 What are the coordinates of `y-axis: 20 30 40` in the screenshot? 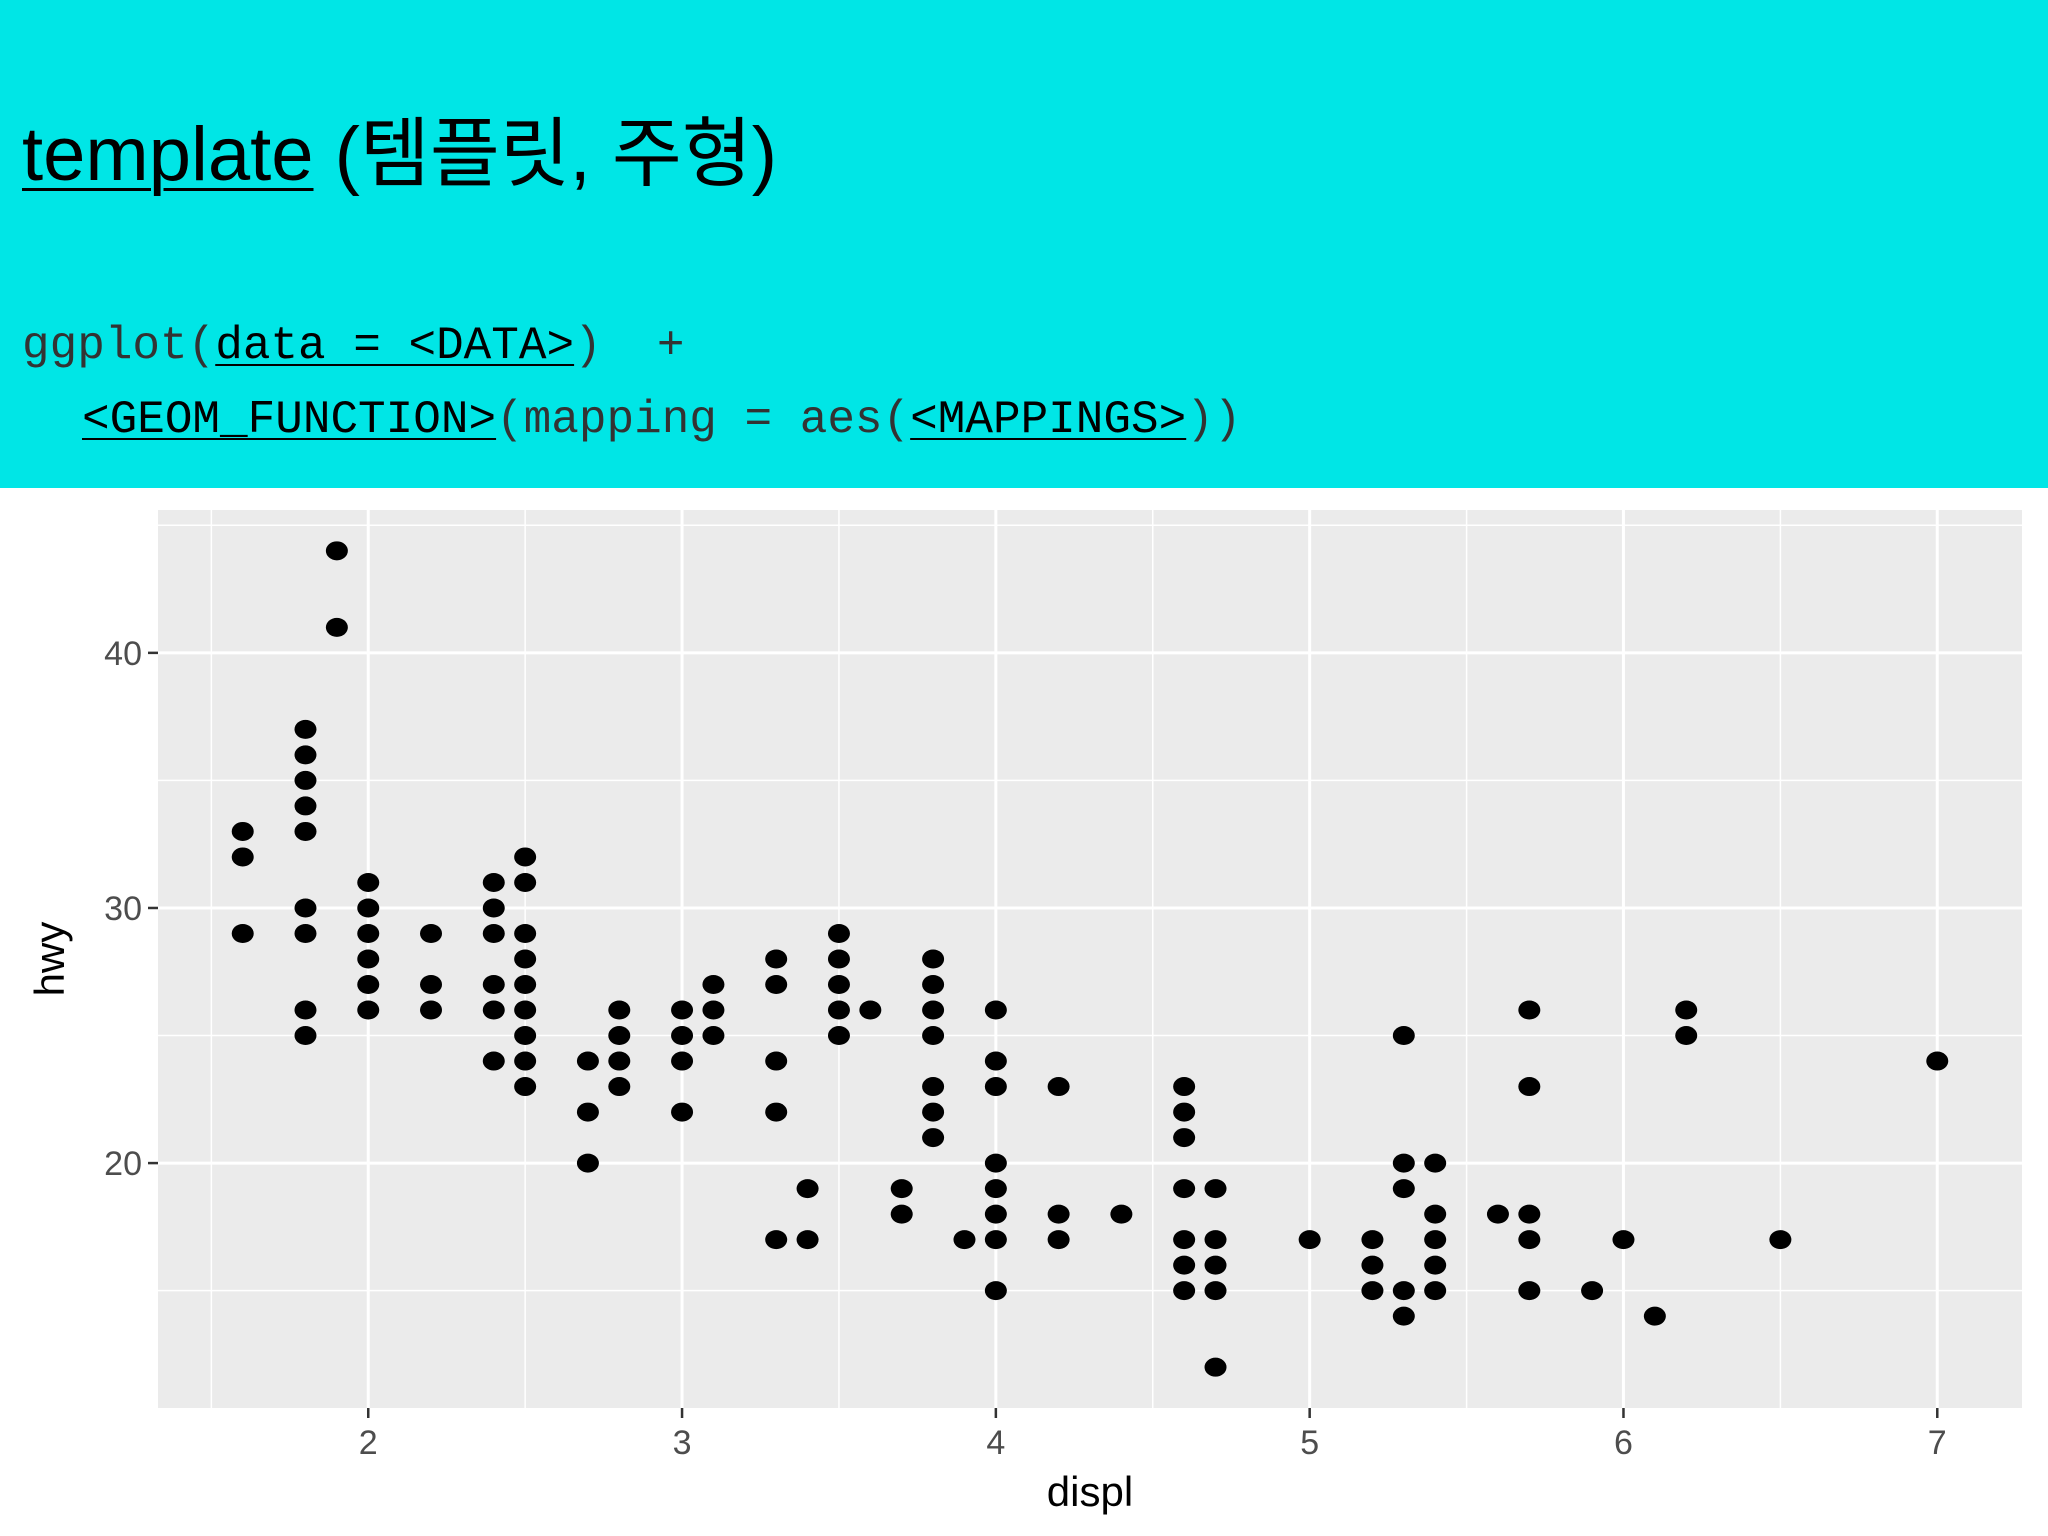 It's located at (131, 909).